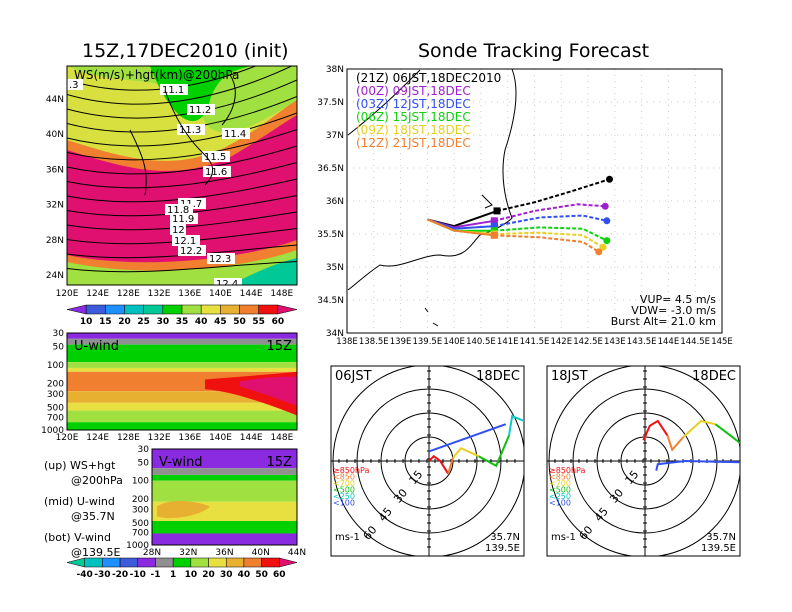 The image size is (792, 612). What do you see at coordinates (55, 276) in the screenshot?
I see `y-tick-label: 24N` at bounding box center [55, 276].